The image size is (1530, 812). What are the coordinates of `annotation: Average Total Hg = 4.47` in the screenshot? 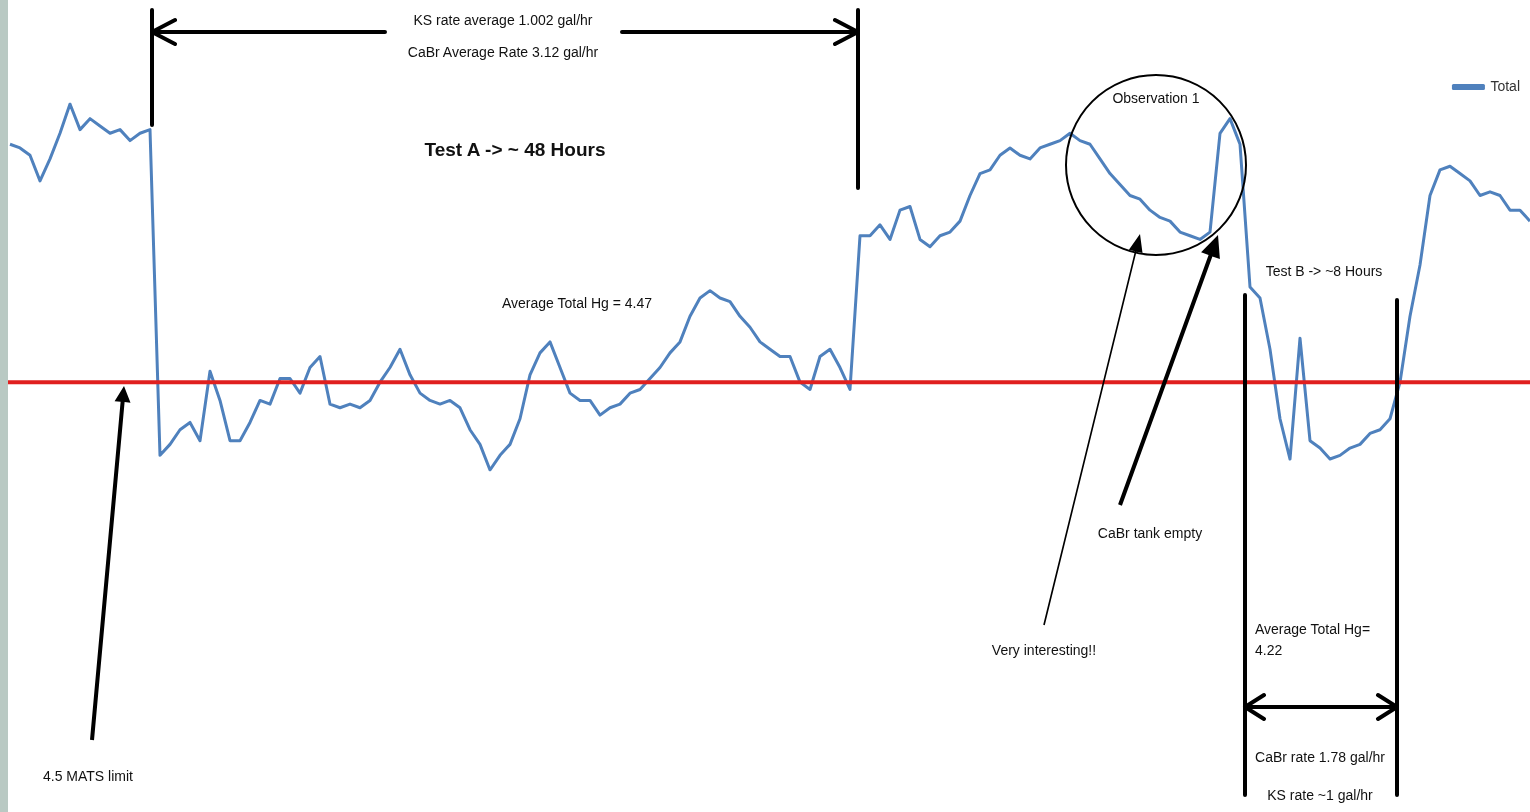 It's located at (577, 302).